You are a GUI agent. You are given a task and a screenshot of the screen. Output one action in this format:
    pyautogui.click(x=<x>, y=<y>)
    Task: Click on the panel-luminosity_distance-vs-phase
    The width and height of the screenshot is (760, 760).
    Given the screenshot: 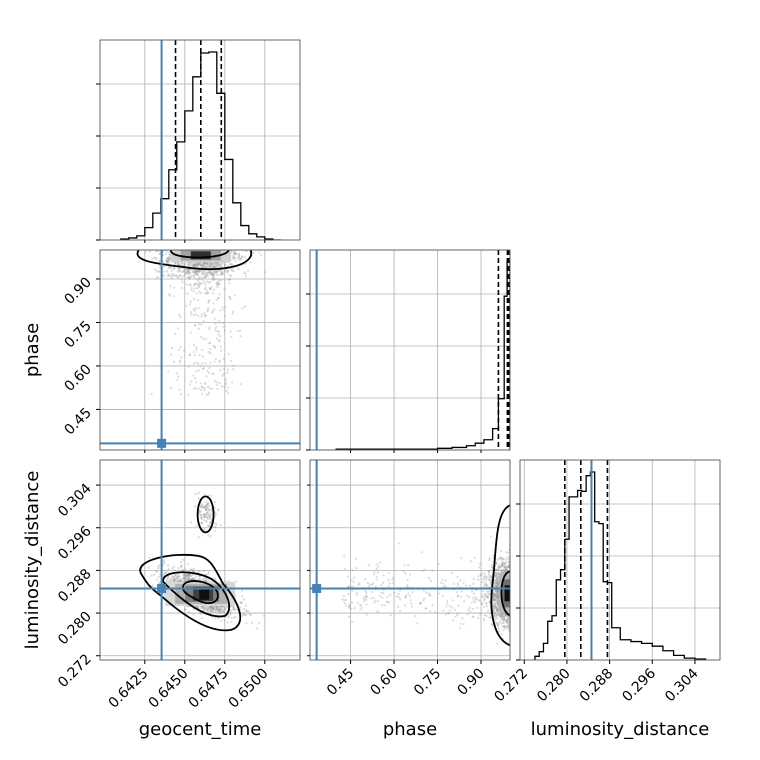 What is the action you would take?
    pyautogui.click(x=410, y=560)
    